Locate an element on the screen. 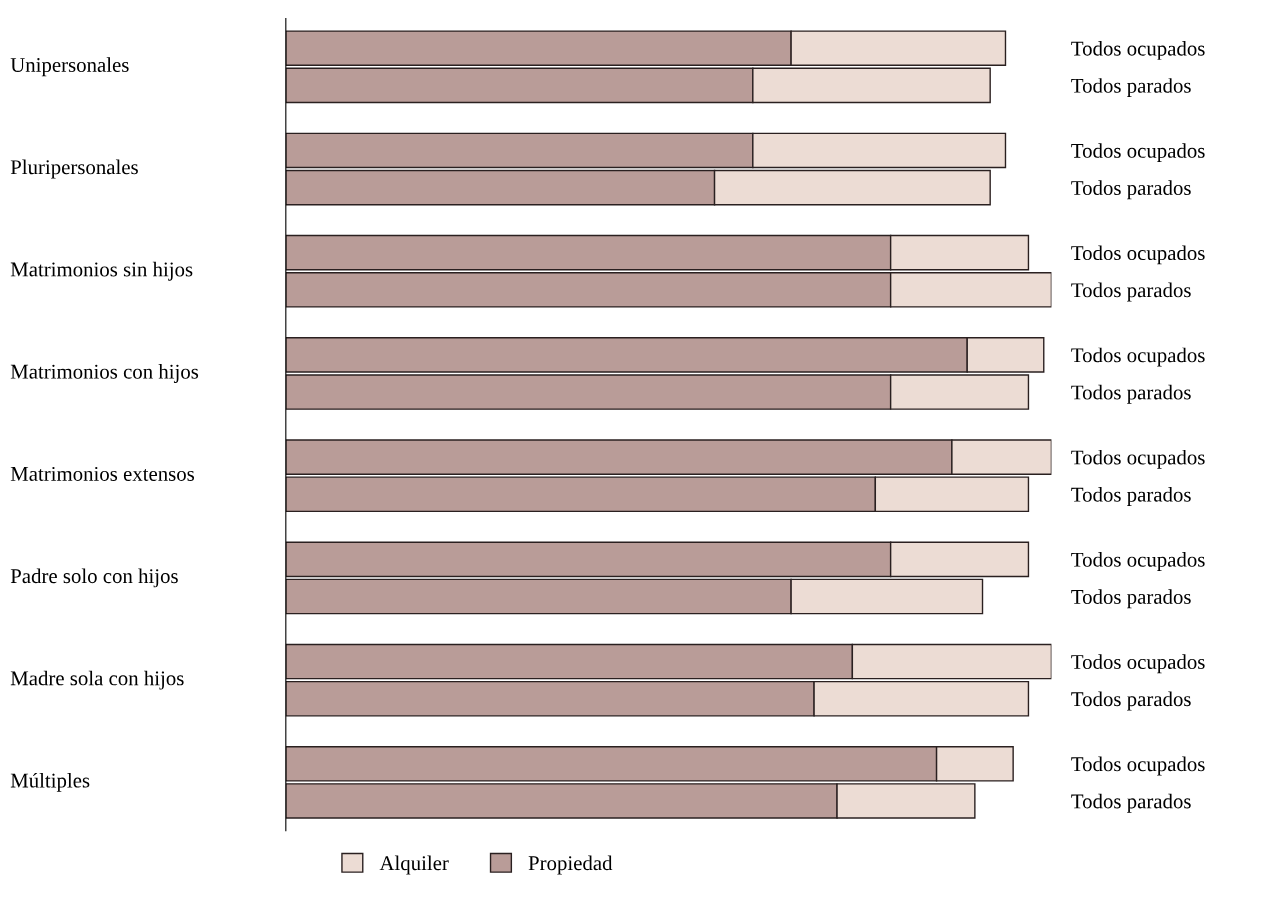  text: Pluripersonales is located at coordinates (74, 169).